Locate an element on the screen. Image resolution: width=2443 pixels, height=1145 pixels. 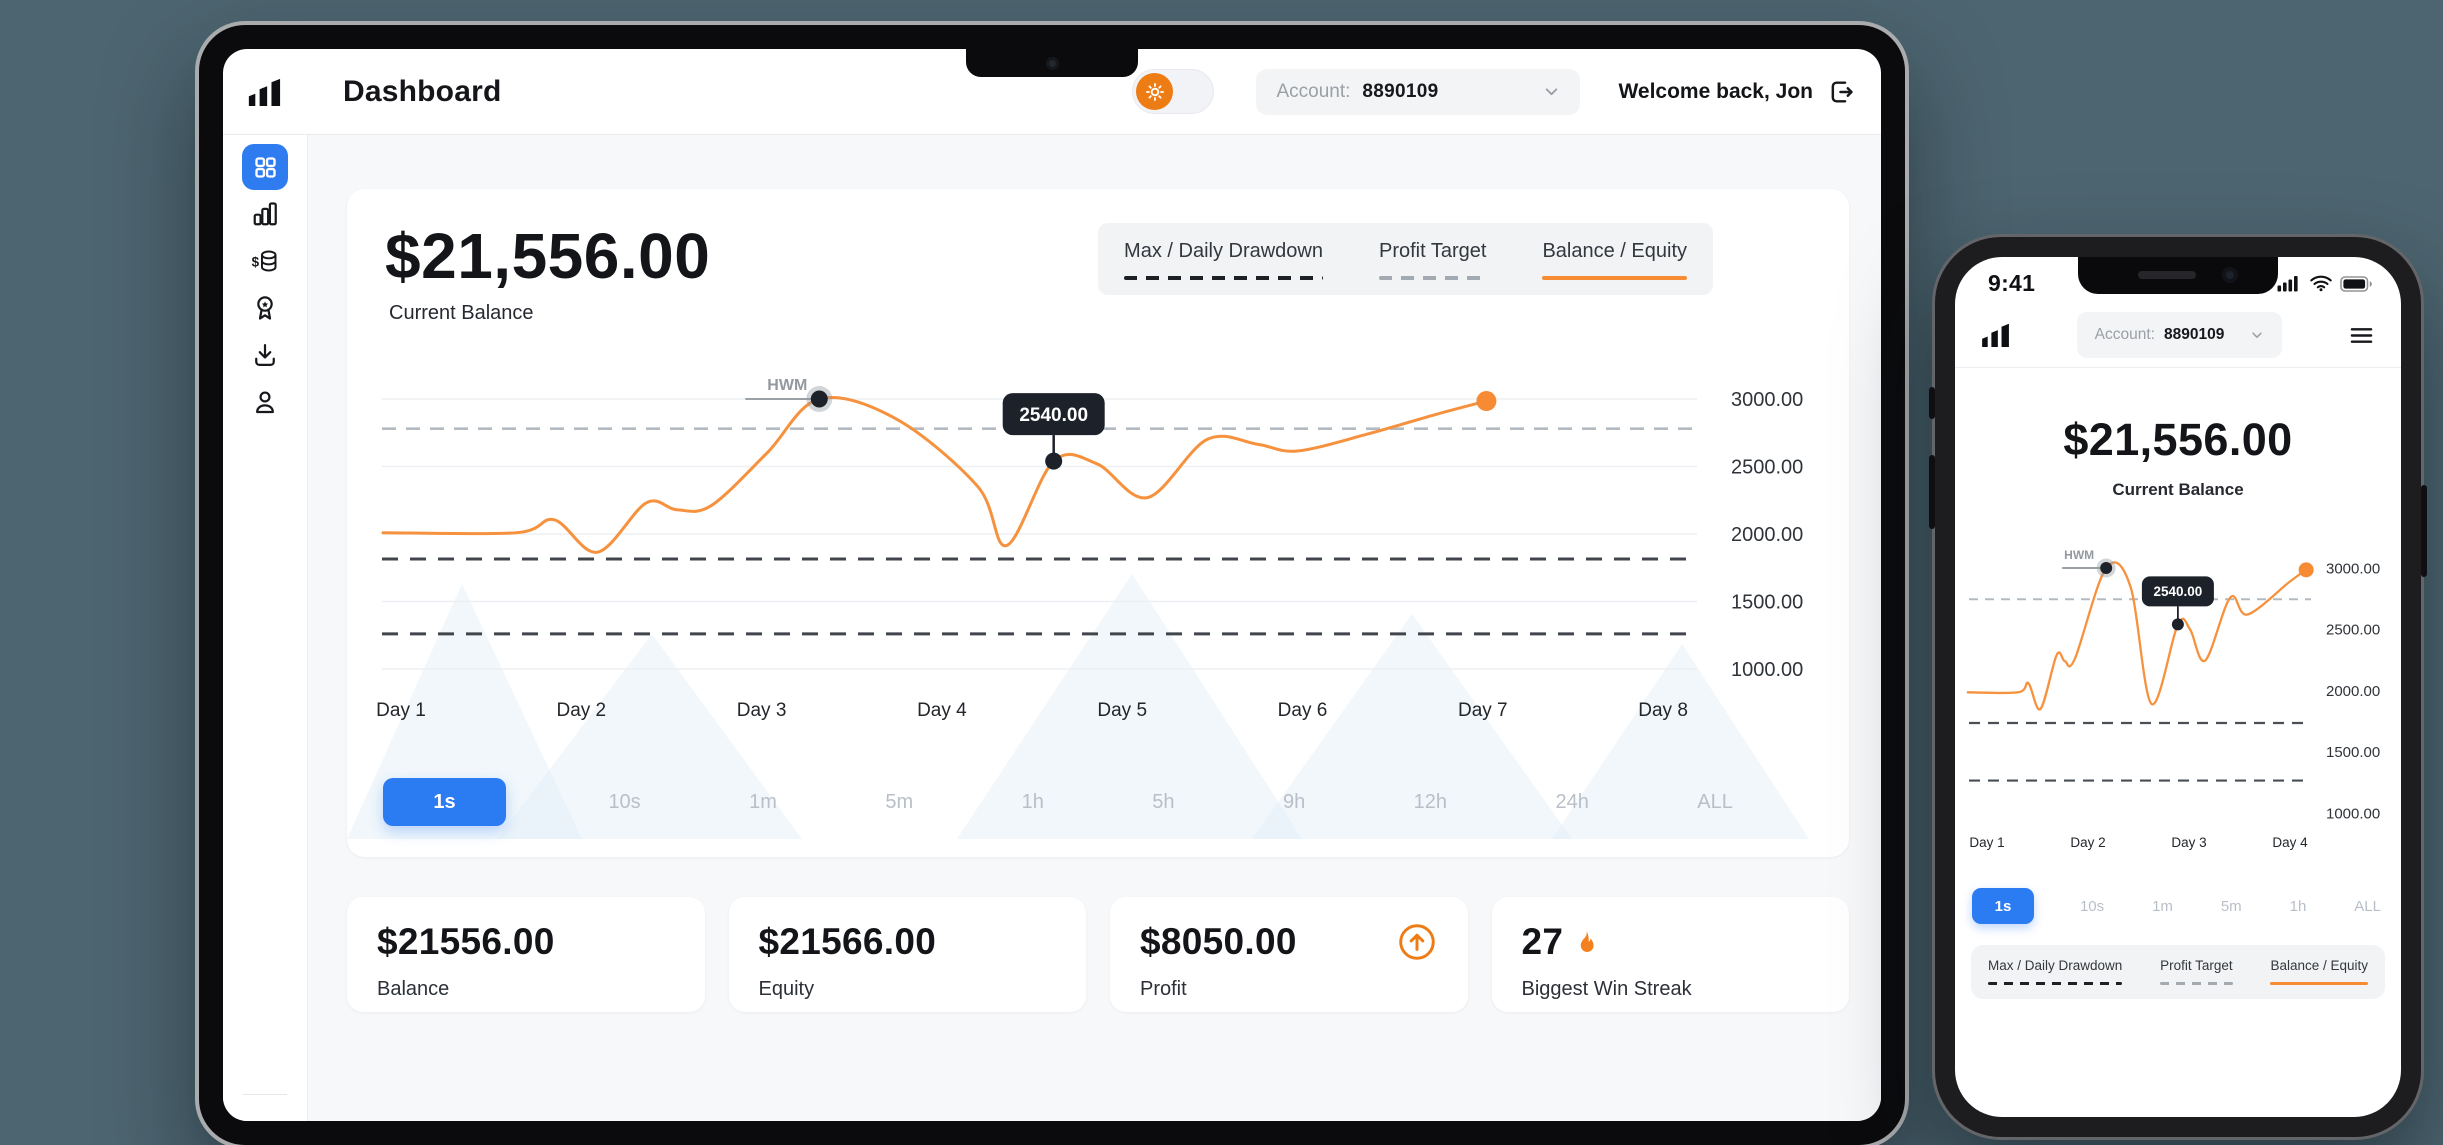
legend-label: Balance / Equity is located at coordinates (1614, 251).